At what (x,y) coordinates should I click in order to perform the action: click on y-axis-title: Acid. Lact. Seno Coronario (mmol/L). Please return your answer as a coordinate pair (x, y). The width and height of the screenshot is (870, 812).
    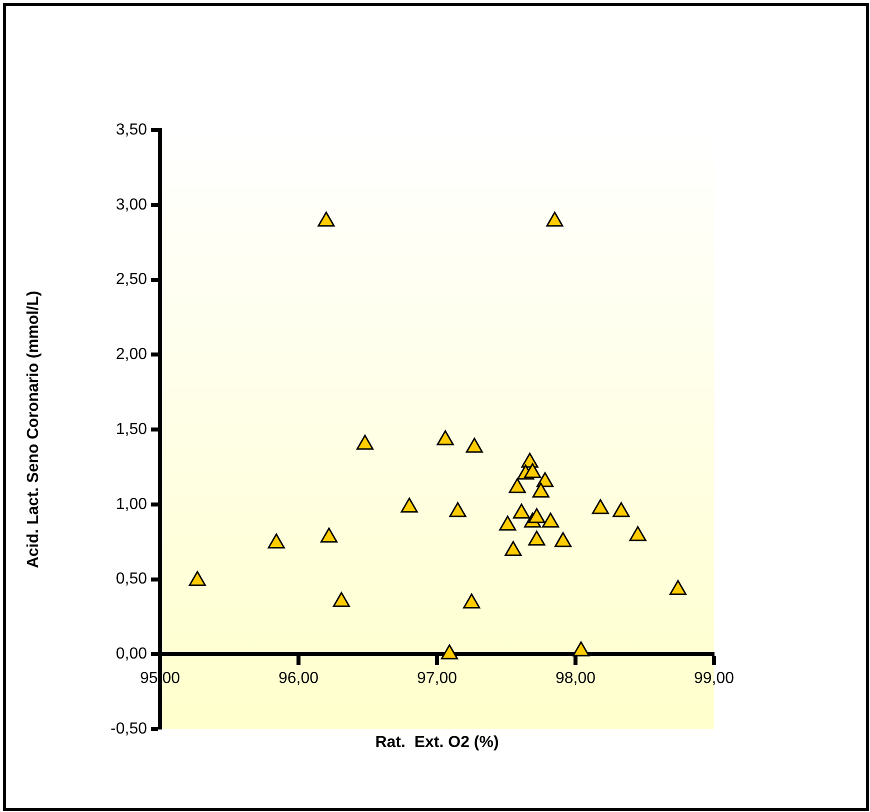
    Looking at the image, I should click on (33, 429).